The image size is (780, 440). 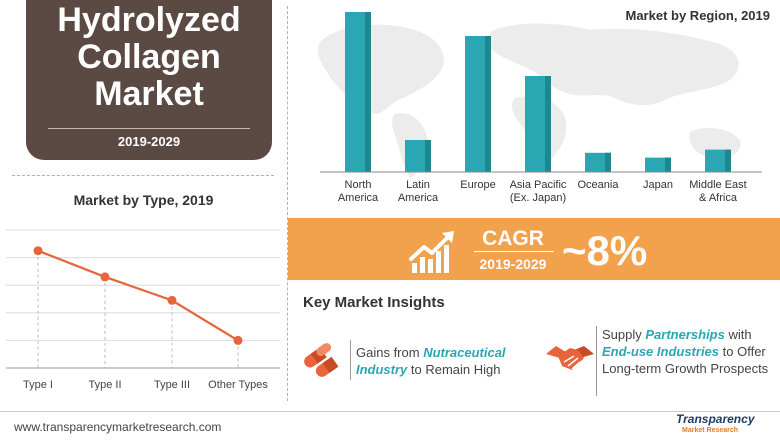 What do you see at coordinates (454, 369) in the screenshot?
I see `insight-1-post: to Remain High` at bounding box center [454, 369].